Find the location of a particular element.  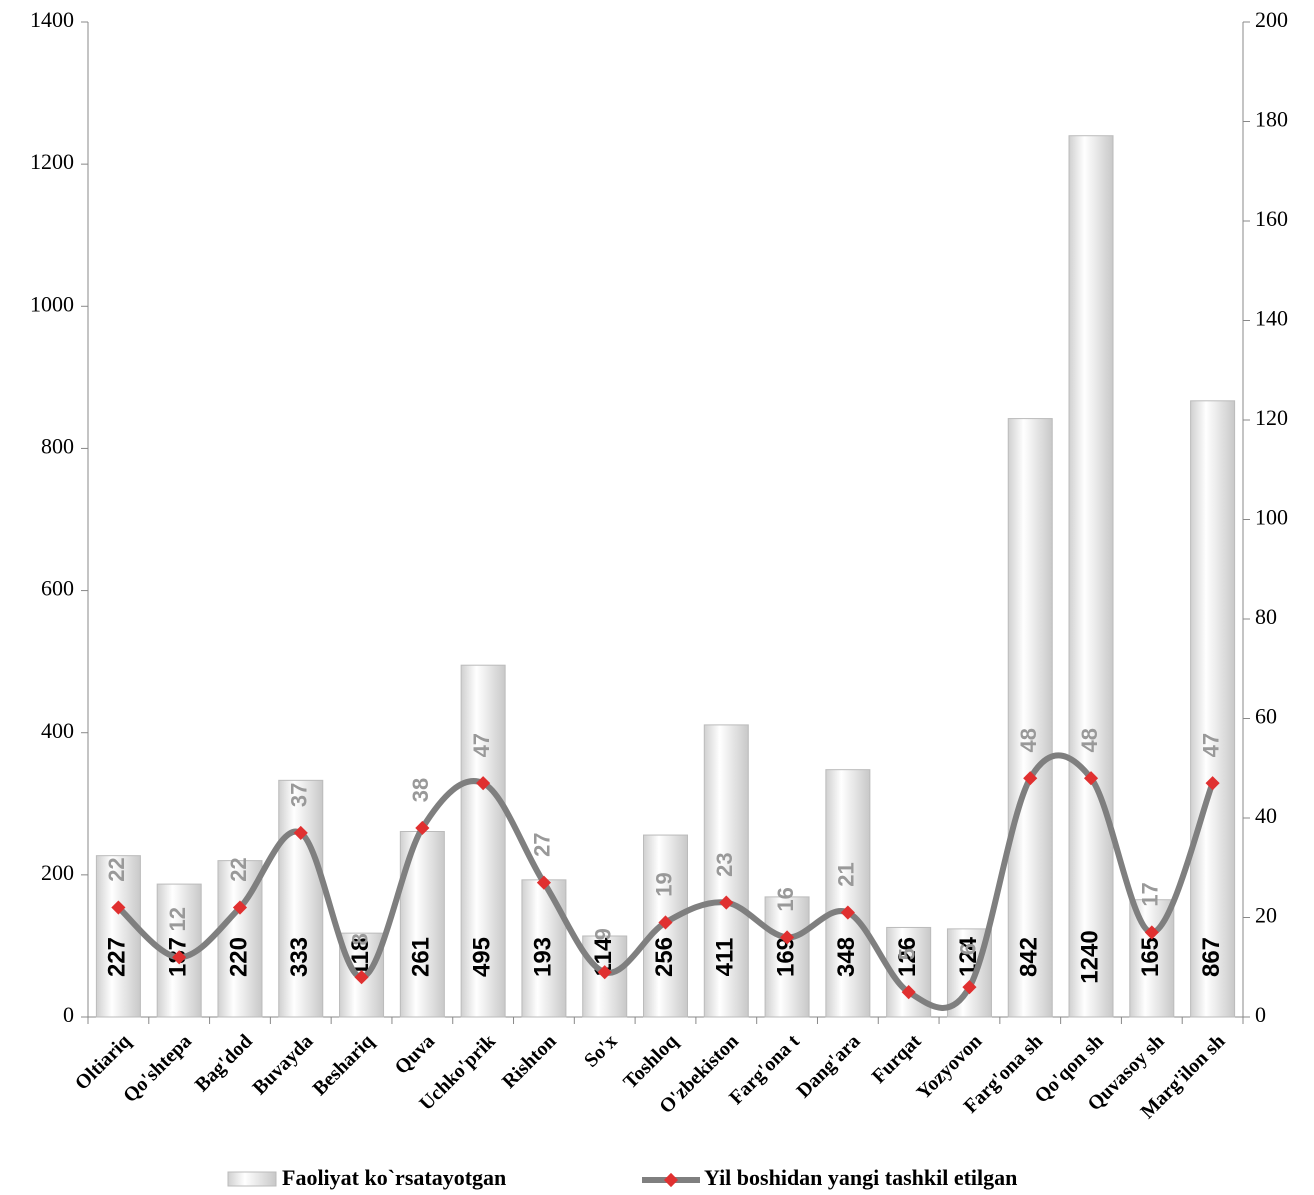

line-label: 9 is located at coordinates (603, 934).